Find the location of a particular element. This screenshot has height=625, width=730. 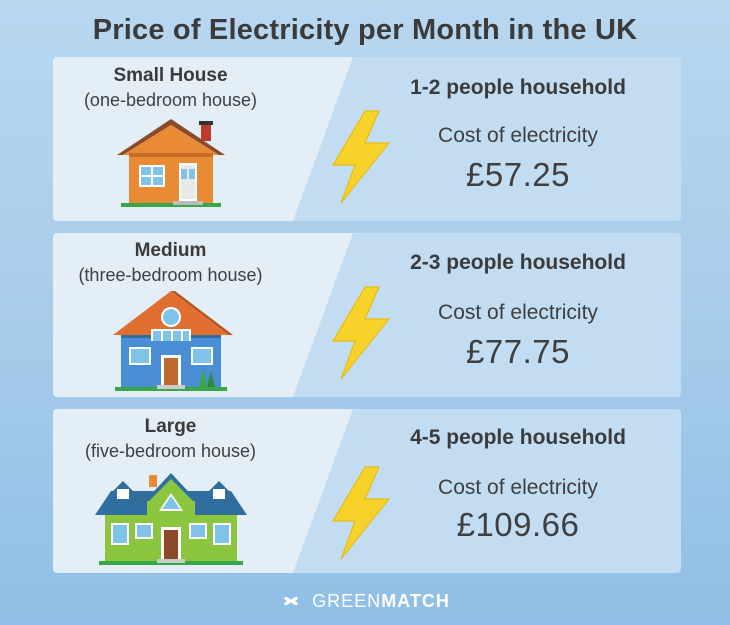

household-size: 1-2 people household is located at coordinates (518, 87).